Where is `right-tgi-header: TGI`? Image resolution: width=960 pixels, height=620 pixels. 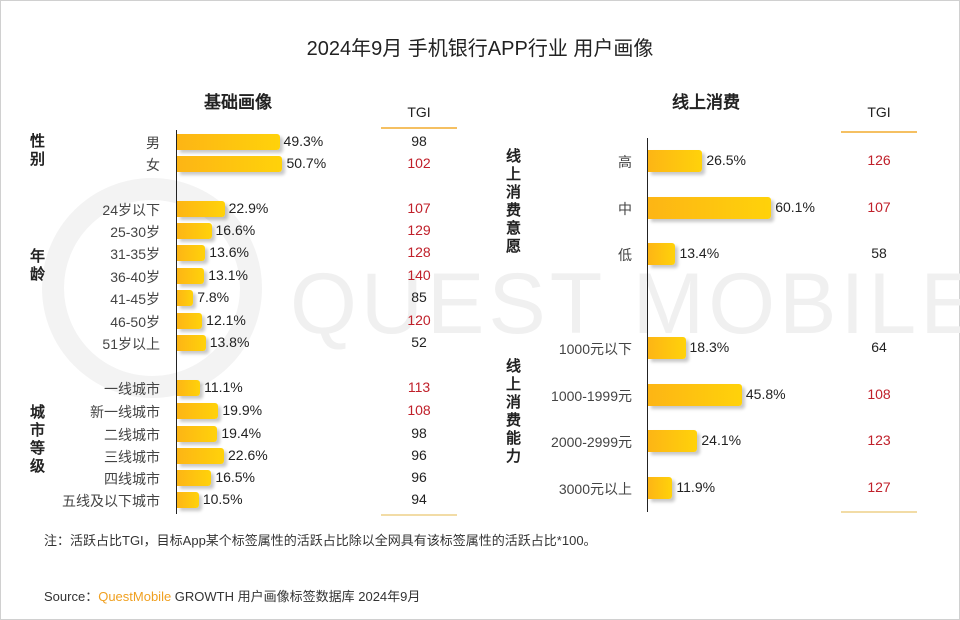 right-tgi-header: TGI is located at coordinates (879, 112).